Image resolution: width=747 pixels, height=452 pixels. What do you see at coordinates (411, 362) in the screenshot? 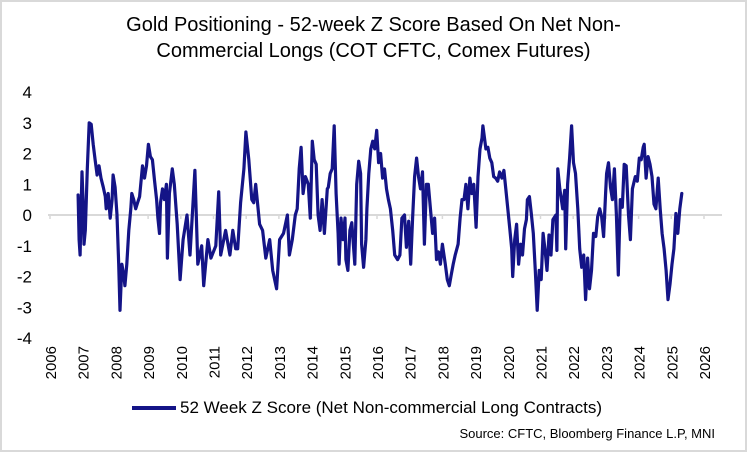
I see `x-tick-label: 2017` at bounding box center [411, 362].